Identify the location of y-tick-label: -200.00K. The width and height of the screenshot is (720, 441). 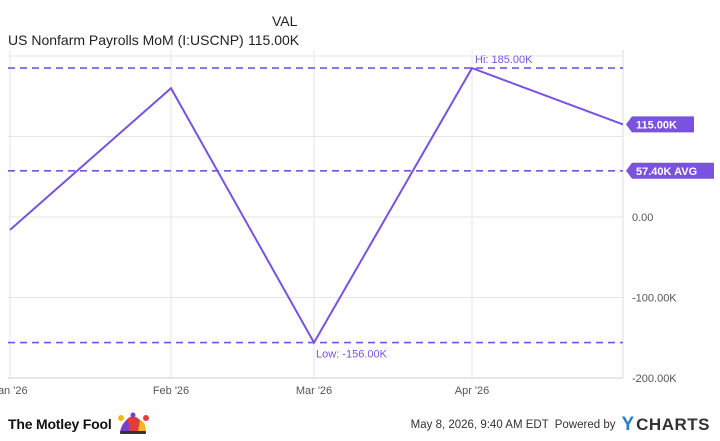
(654, 379).